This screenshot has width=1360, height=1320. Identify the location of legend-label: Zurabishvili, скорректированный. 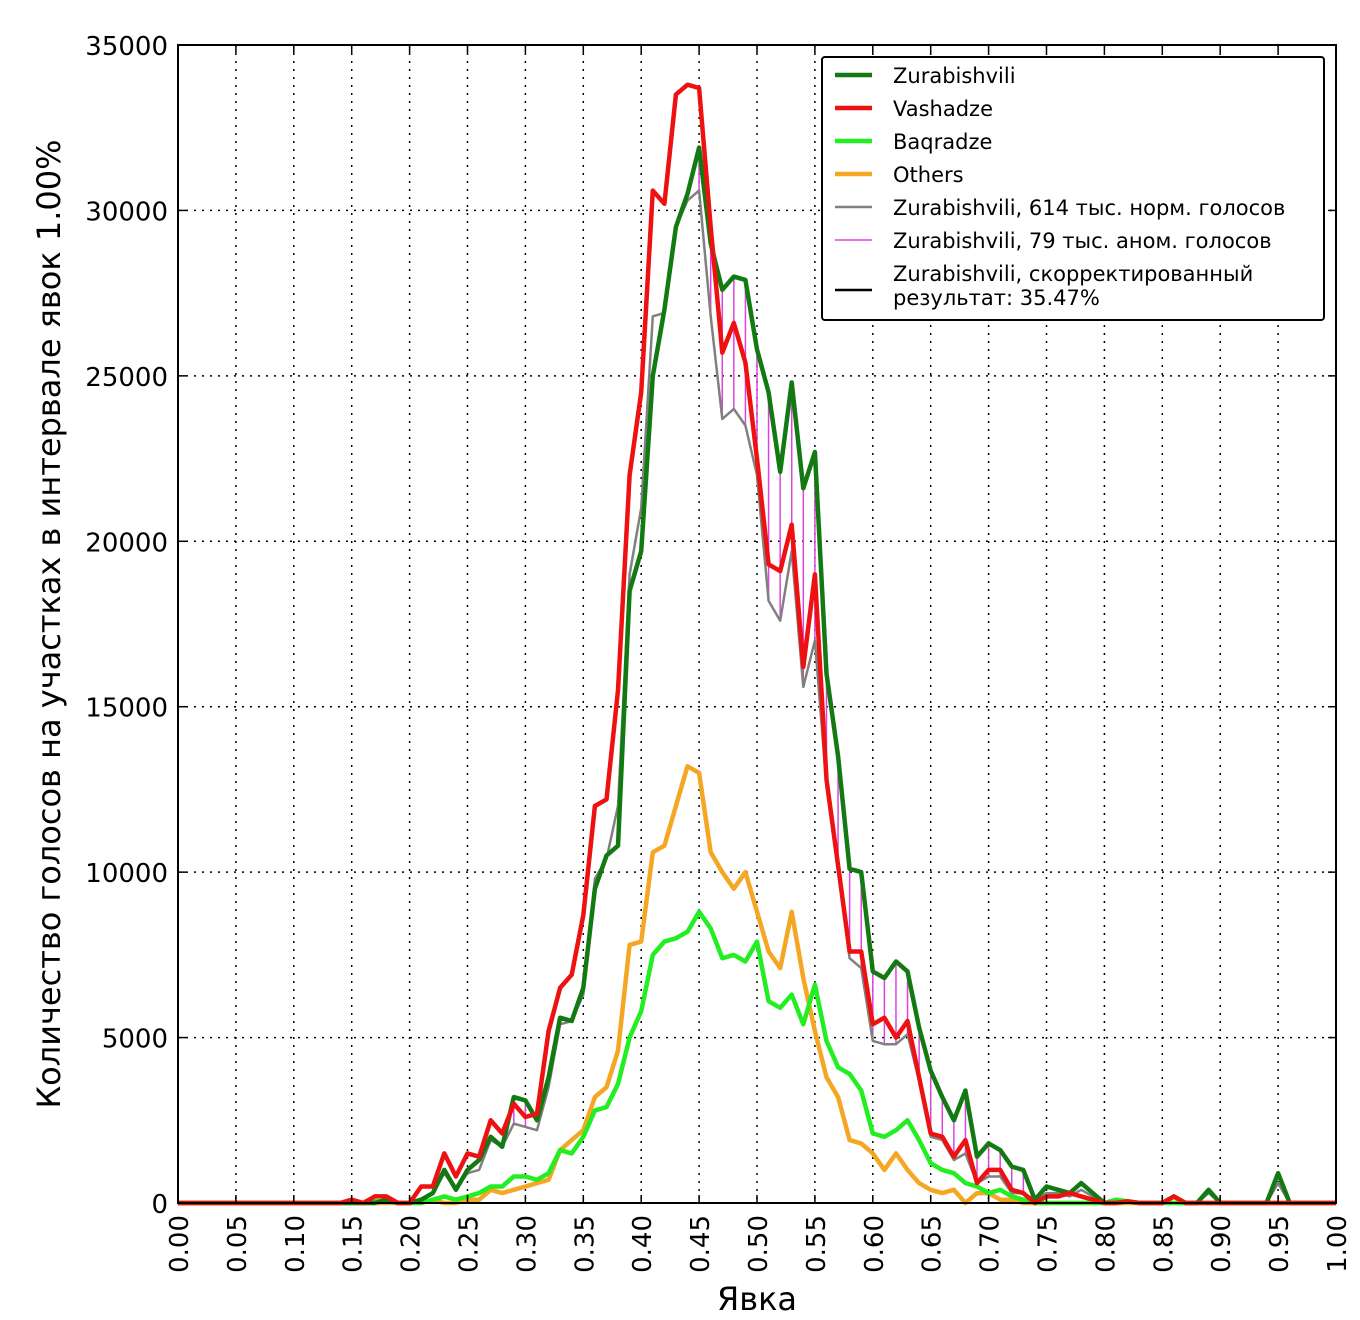
(1073, 274).